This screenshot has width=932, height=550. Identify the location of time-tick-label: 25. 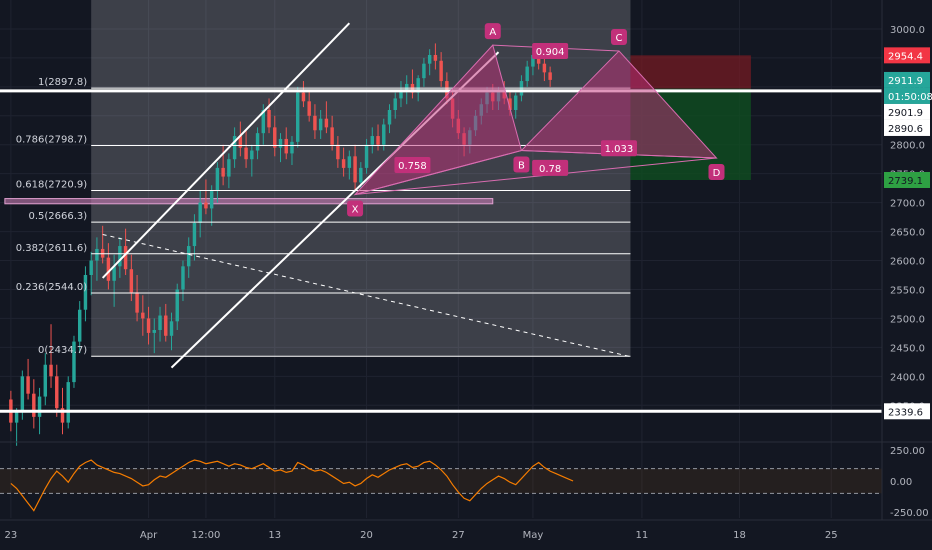
(831, 535).